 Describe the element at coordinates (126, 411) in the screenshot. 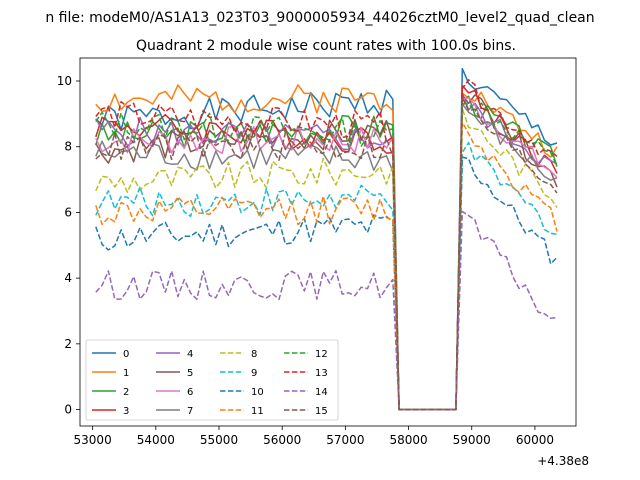

I see `legend-label-3: 3` at that location.